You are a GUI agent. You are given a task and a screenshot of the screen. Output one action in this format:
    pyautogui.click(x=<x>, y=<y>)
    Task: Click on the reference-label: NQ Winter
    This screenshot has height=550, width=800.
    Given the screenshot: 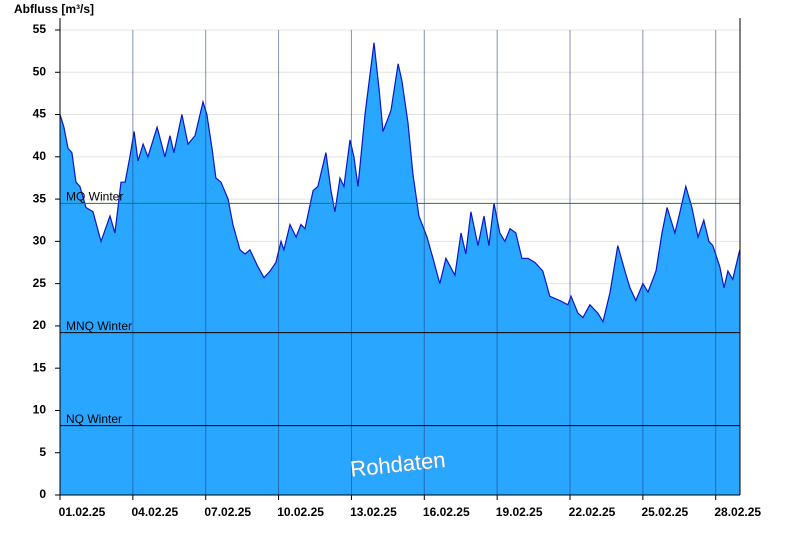 What is the action you would take?
    pyautogui.click(x=94, y=419)
    